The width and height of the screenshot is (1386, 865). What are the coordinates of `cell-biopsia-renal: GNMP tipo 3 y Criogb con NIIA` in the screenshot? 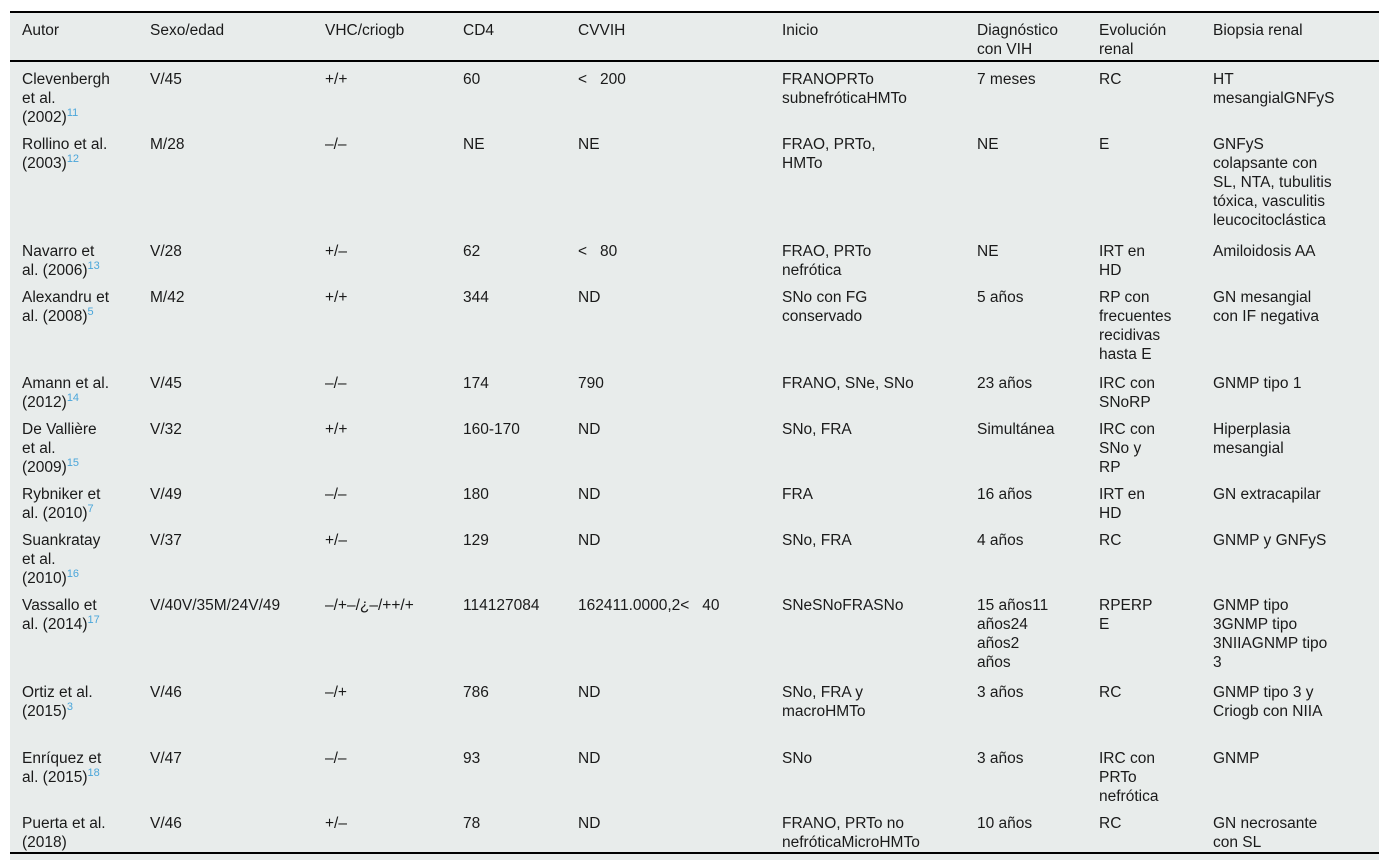 It's located at (1268, 702).